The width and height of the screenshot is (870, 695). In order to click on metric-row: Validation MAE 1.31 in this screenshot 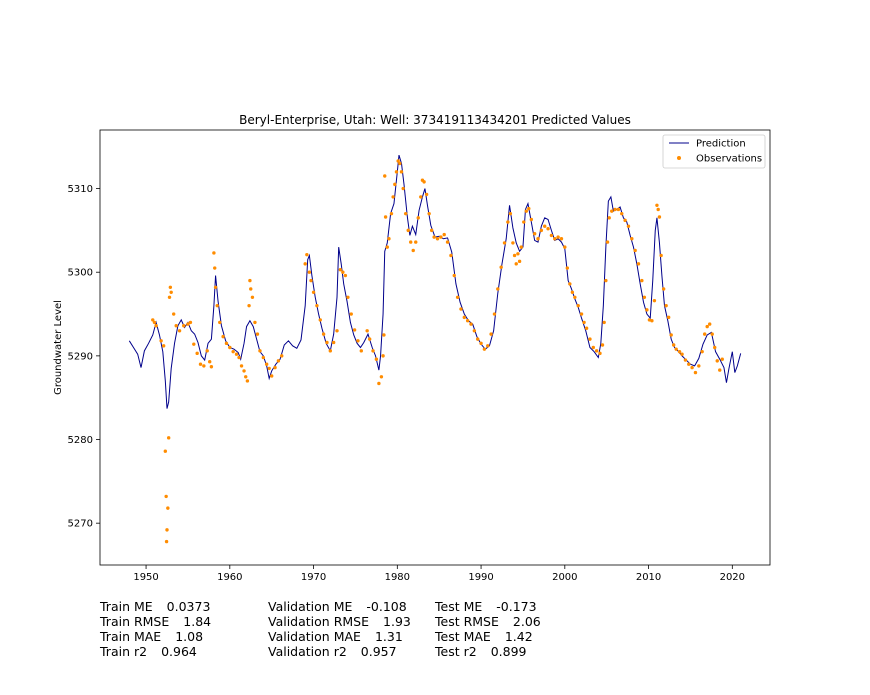, I will do `click(339, 636)`.